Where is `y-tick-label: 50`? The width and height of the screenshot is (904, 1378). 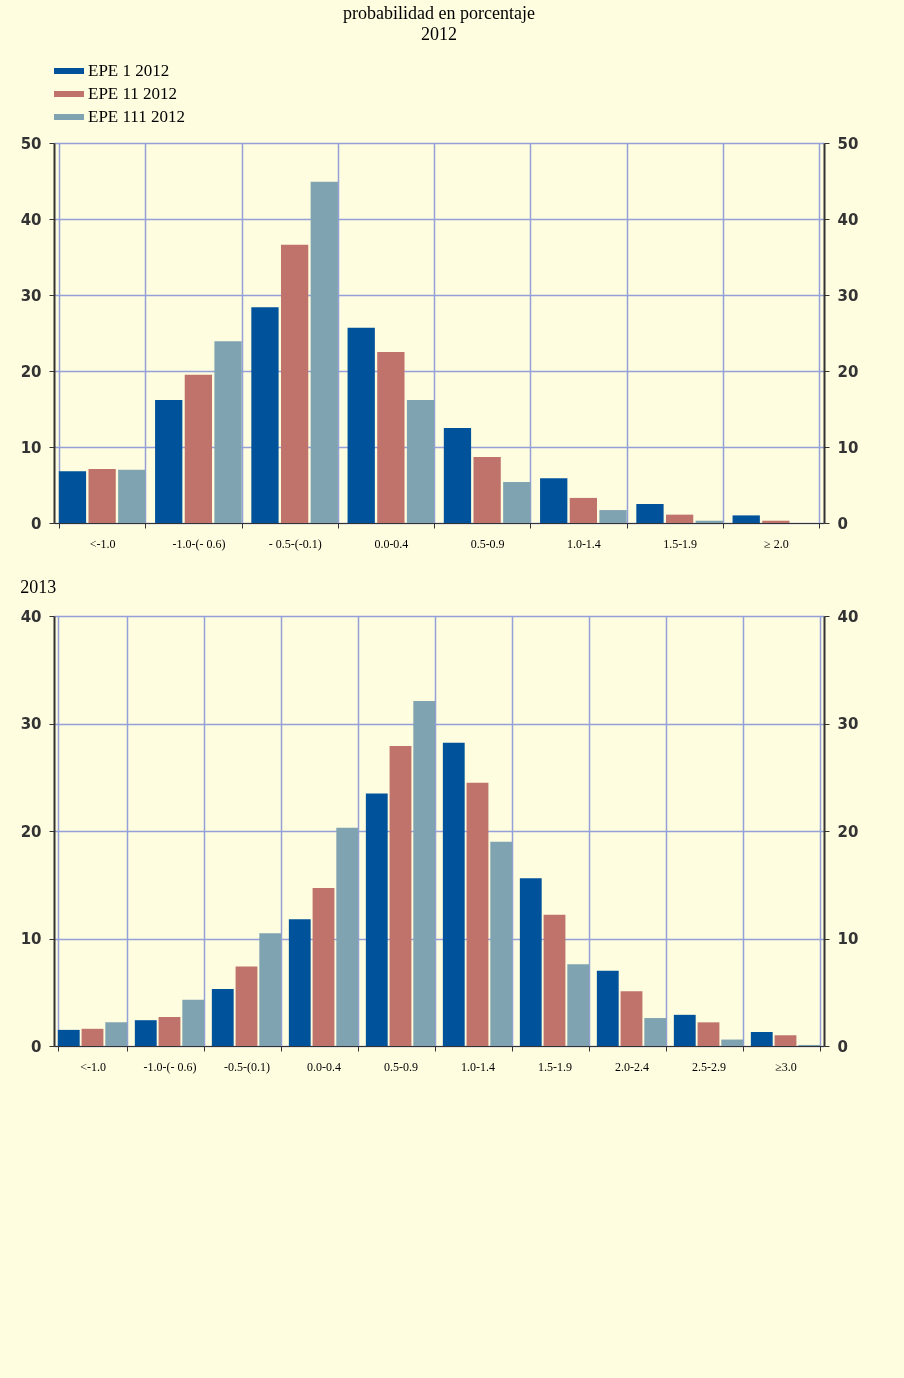
y-tick-label: 50 is located at coordinates (31, 143).